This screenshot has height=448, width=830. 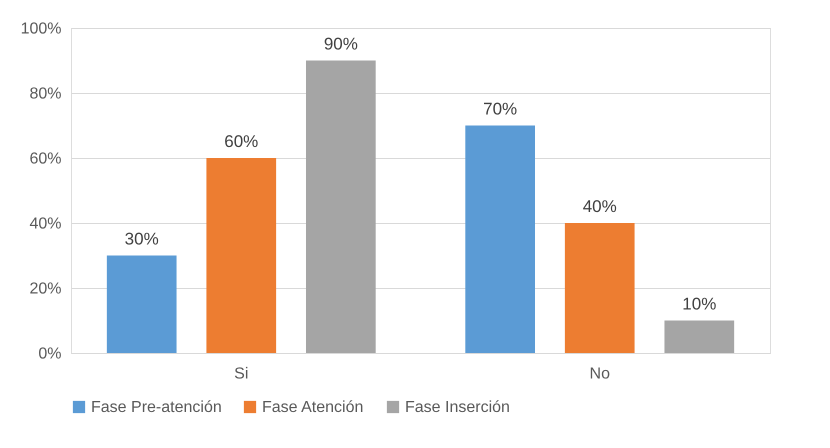 What do you see at coordinates (457, 407) in the screenshot?
I see `legend-label: Fase Inserción` at bounding box center [457, 407].